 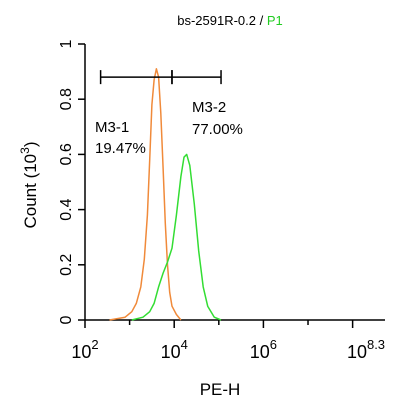 I want to click on y-axis-label-text: Count (10, so click(x=30, y=191).